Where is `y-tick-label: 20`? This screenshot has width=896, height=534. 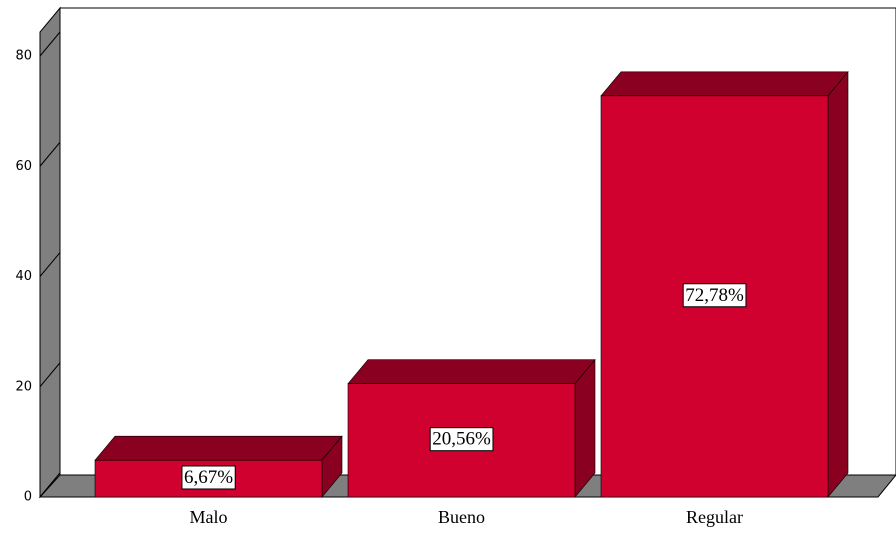
y-tick-label: 20 is located at coordinates (23, 386).